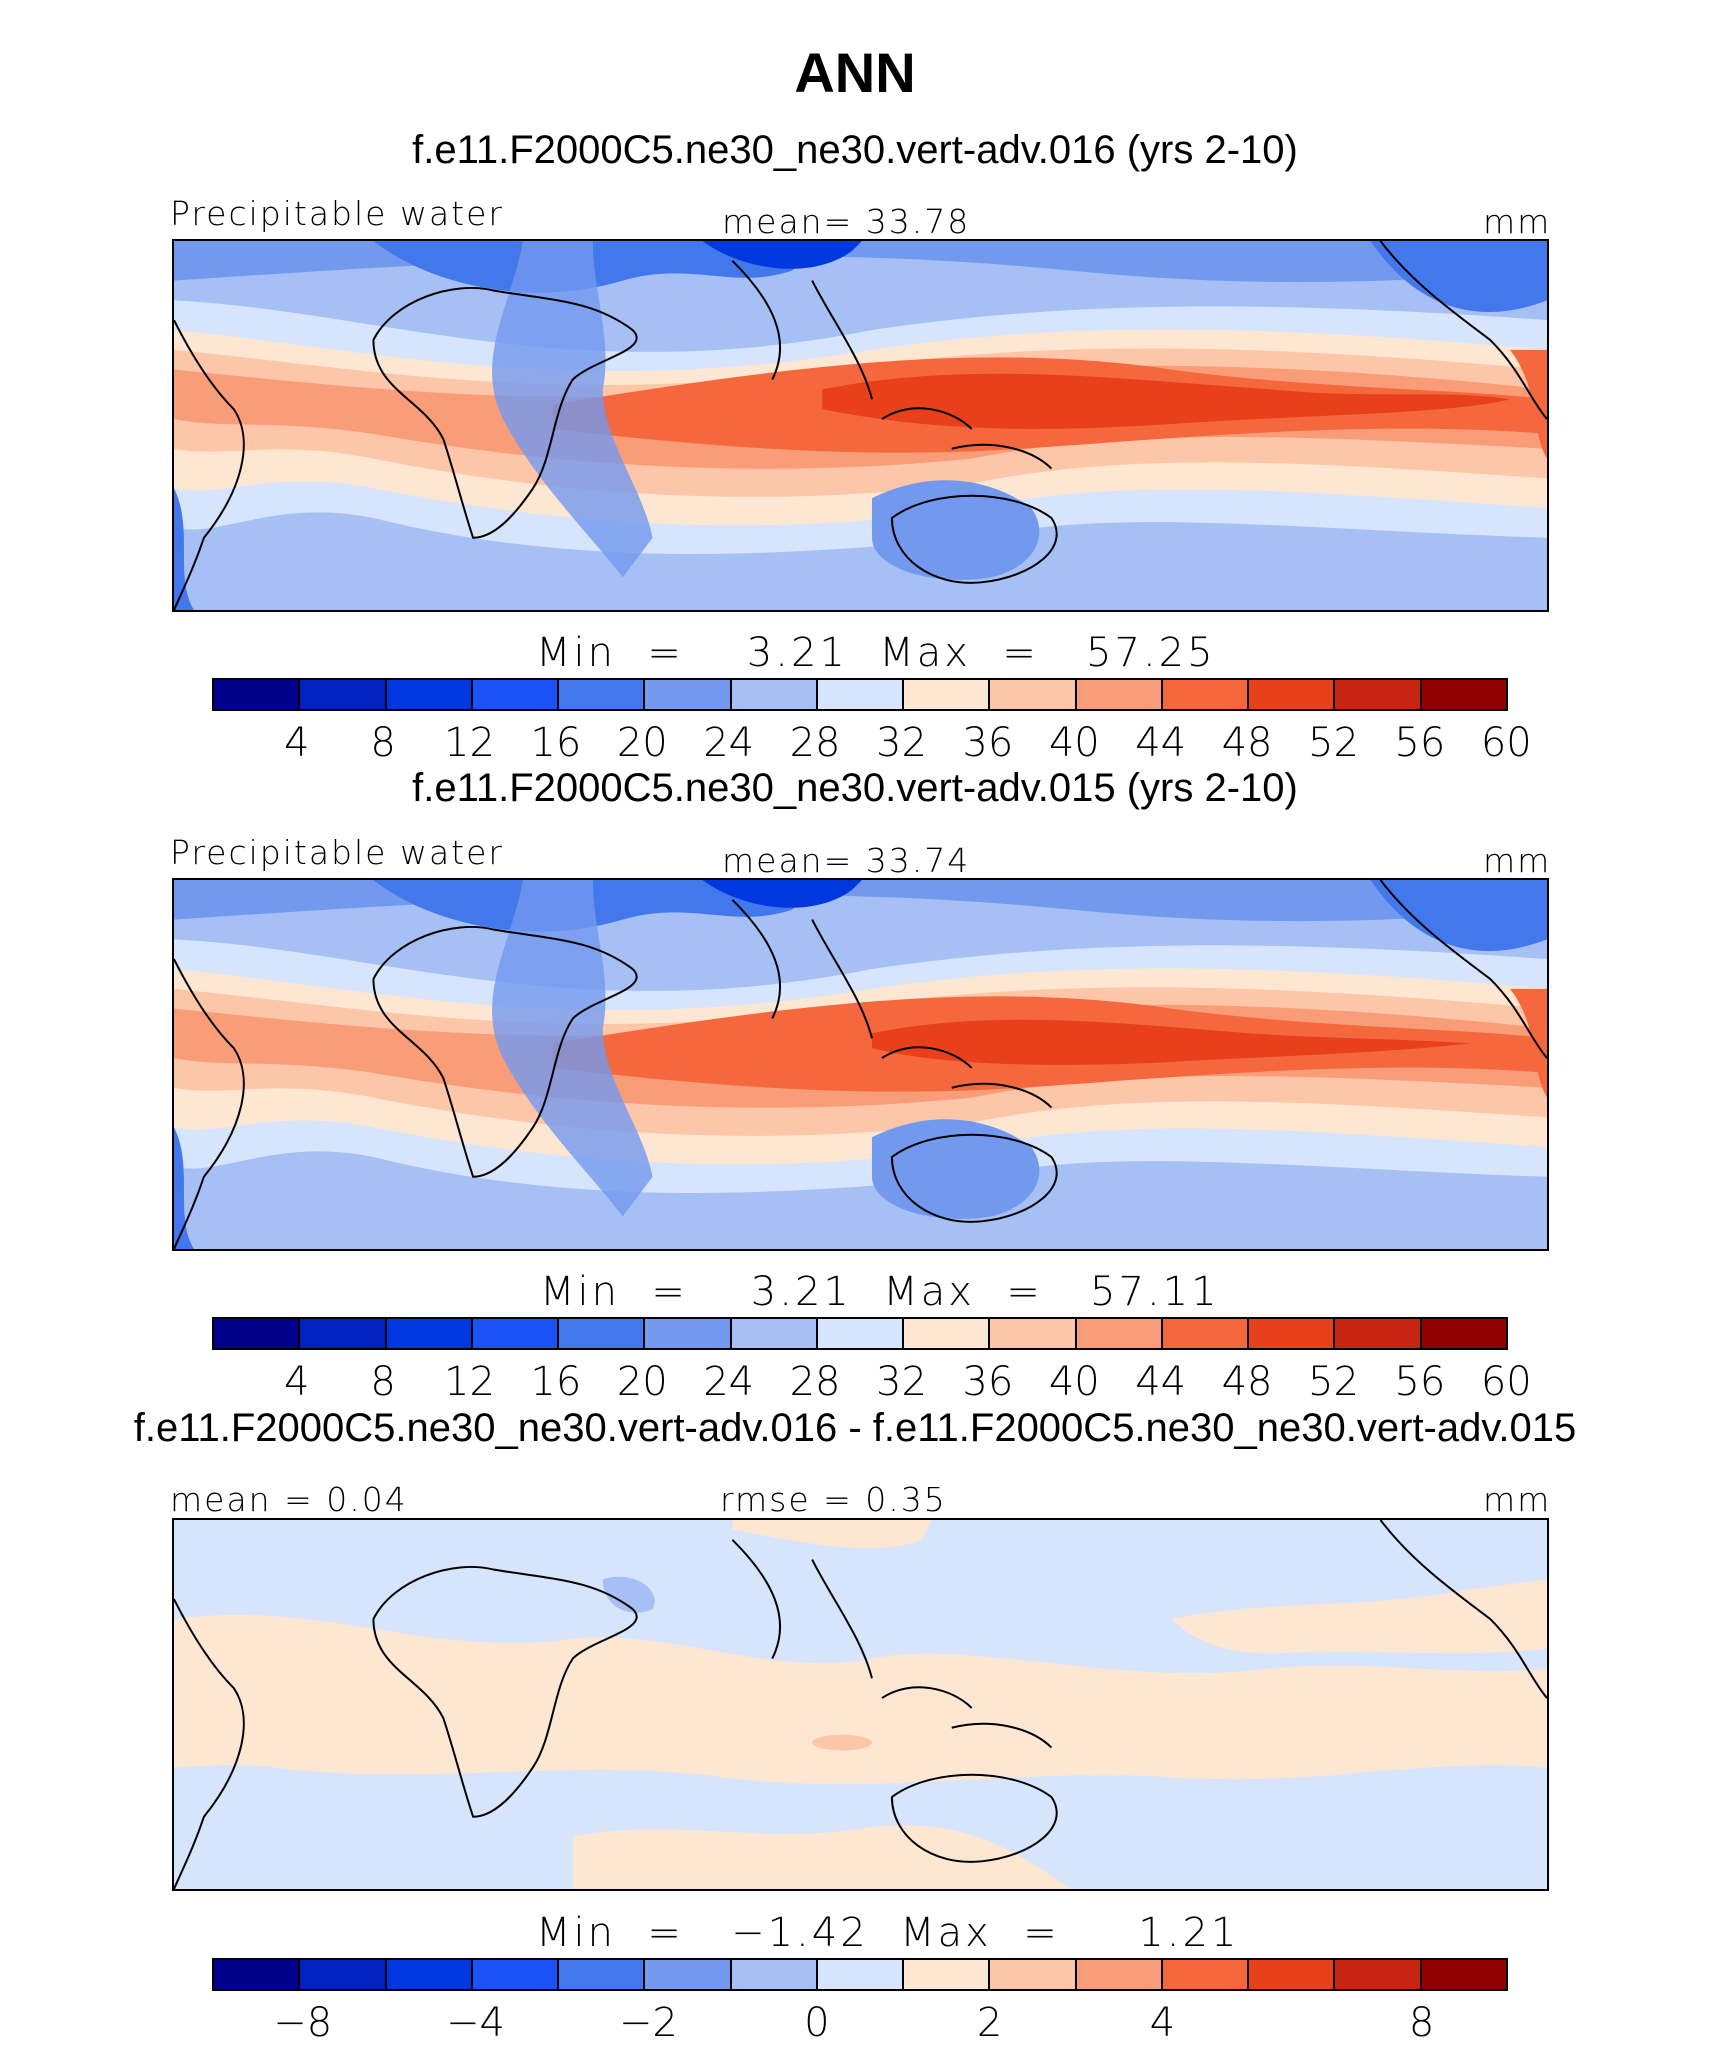 This screenshot has height=2046, width=1710. I want to click on panel1-minmax: Min = 3.21 Max = 57.25, so click(876, 653).